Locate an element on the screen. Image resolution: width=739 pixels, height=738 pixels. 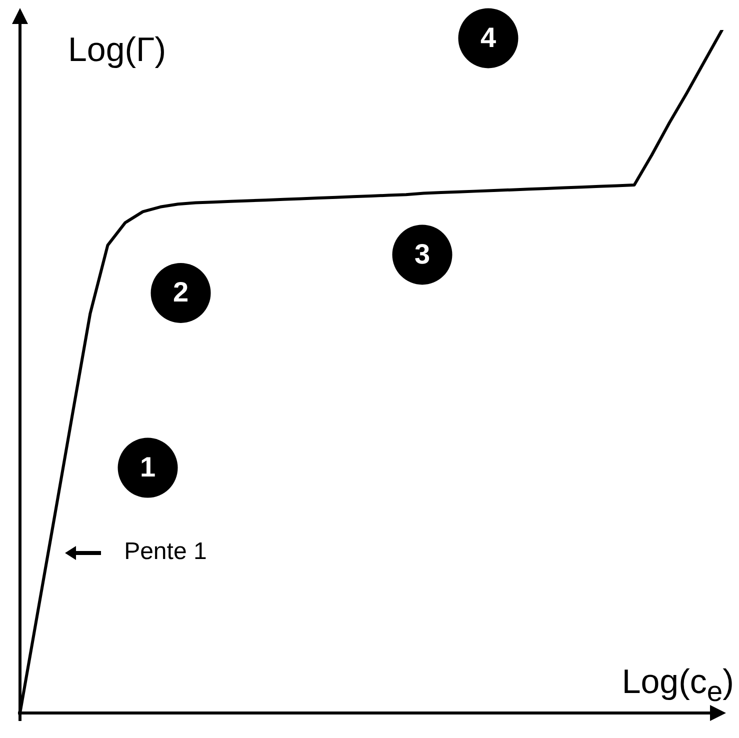
annotation: 2 is located at coordinates (180, 292).